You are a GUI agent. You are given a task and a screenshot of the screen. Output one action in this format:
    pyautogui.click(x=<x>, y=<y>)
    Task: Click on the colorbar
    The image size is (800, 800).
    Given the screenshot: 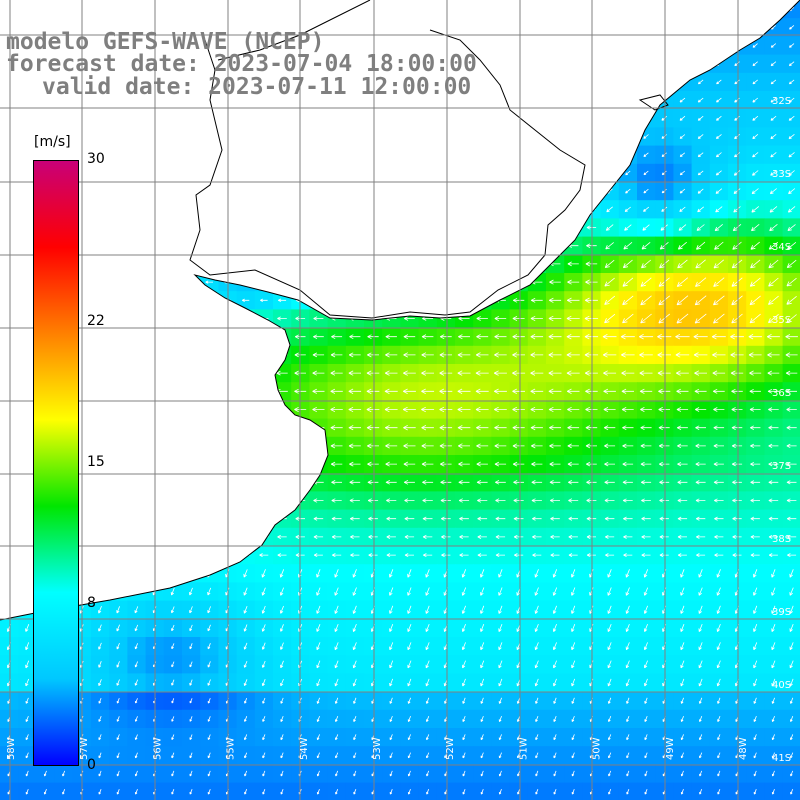 What is the action you would take?
    pyautogui.click(x=56, y=463)
    